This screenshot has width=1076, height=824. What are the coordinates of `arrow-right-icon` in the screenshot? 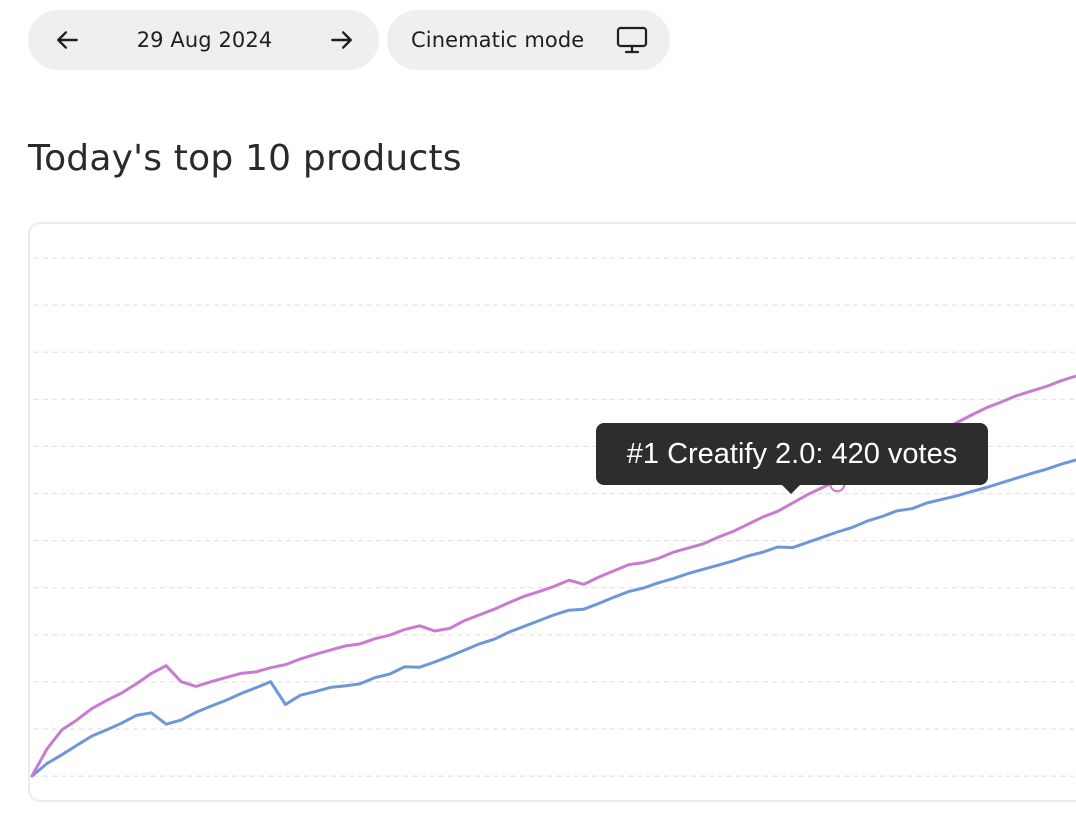 It's located at (341, 40).